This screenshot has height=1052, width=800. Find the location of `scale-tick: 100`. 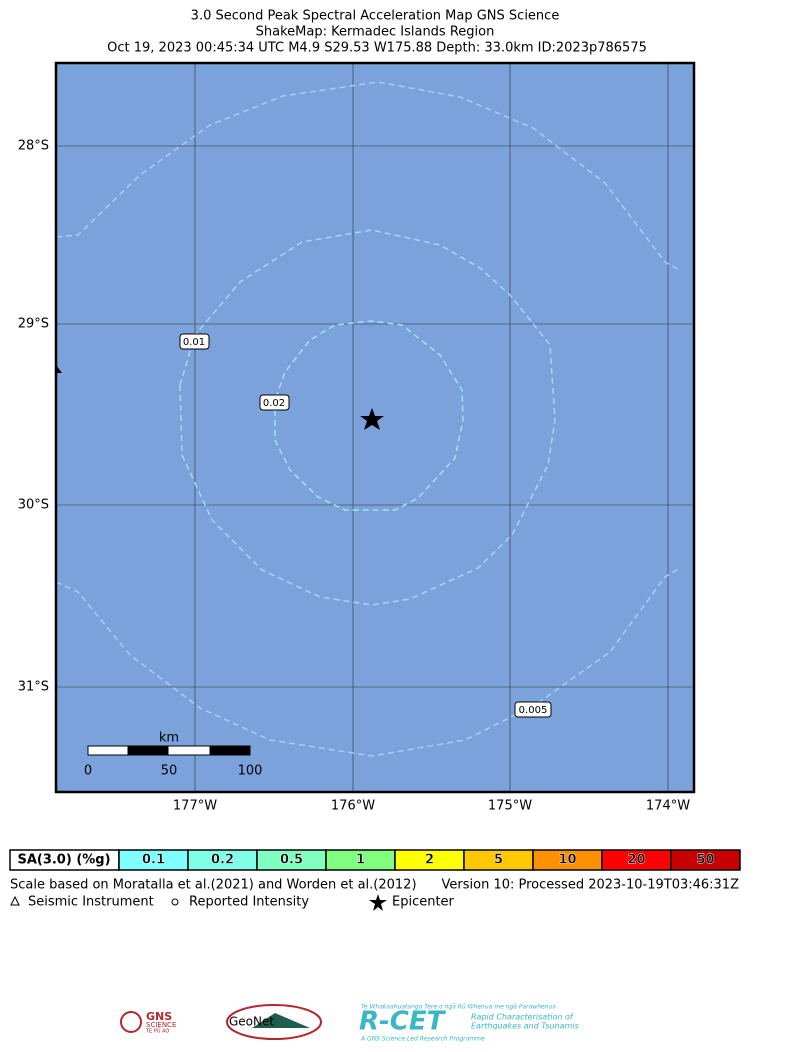

scale-tick: 100 is located at coordinates (250, 771).